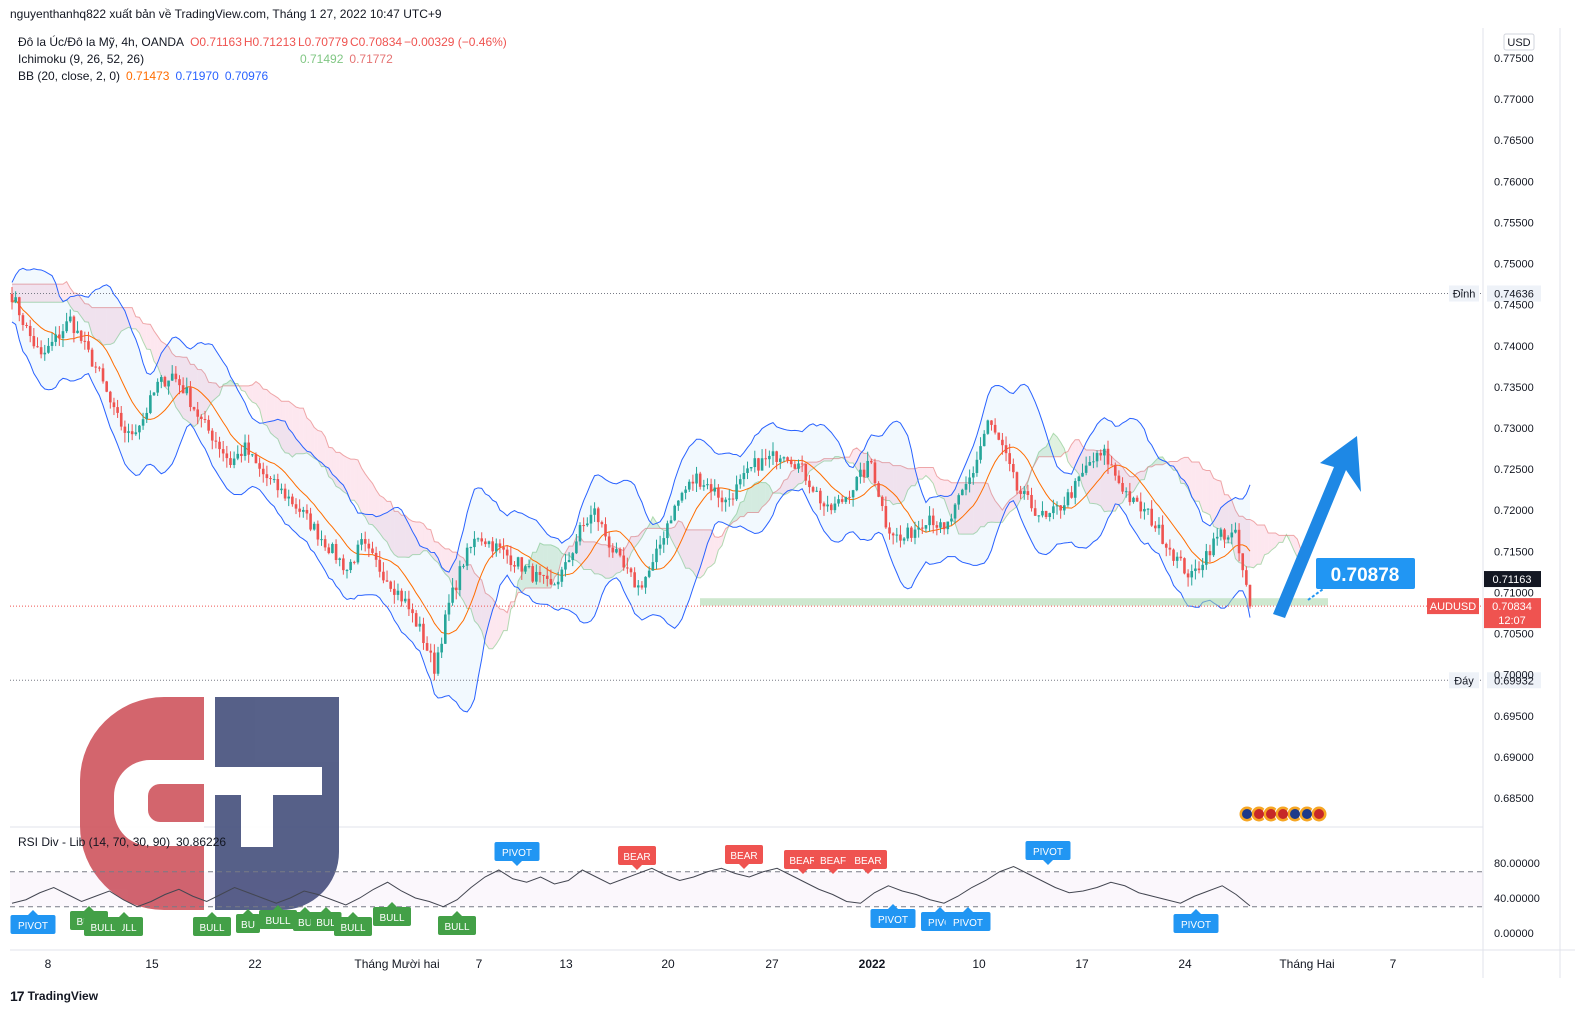  What do you see at coordinates (1317, 527) in the screenshot?
I see `up-arrow-icon` at bounding box center [1317, 527].